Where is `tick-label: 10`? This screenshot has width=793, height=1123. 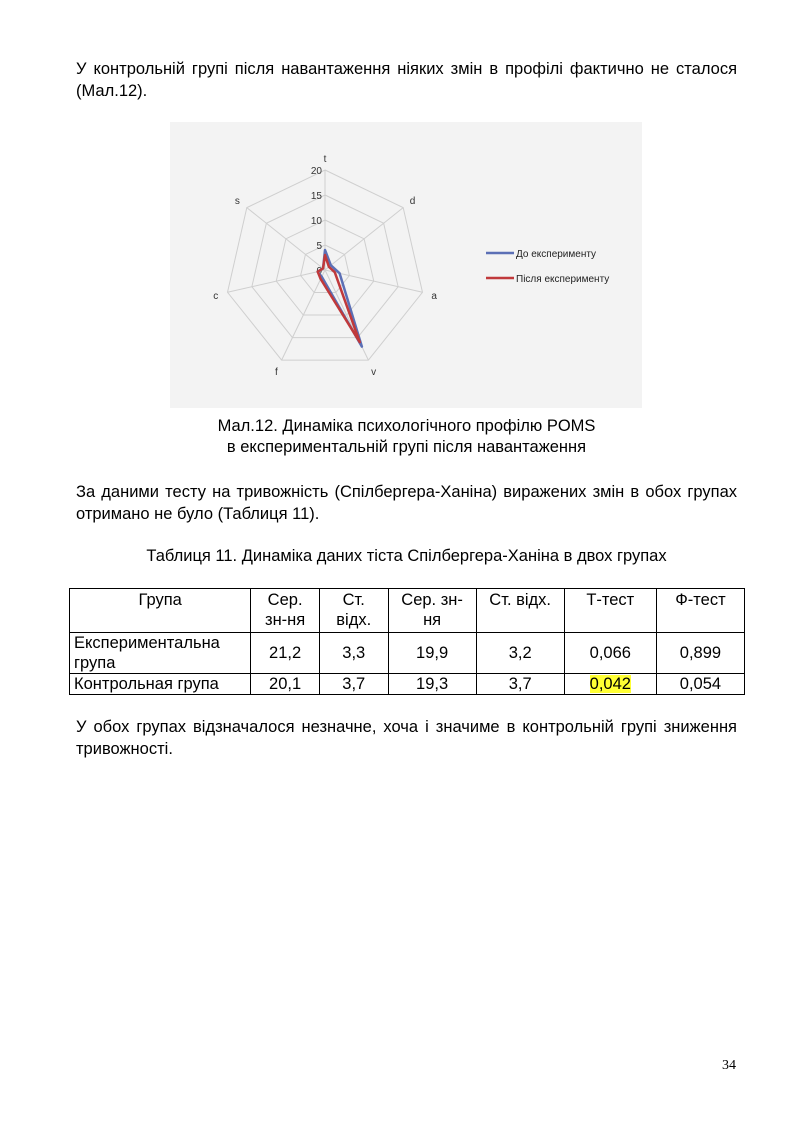
tick-label: 10 is located at coordinates (317, 221).